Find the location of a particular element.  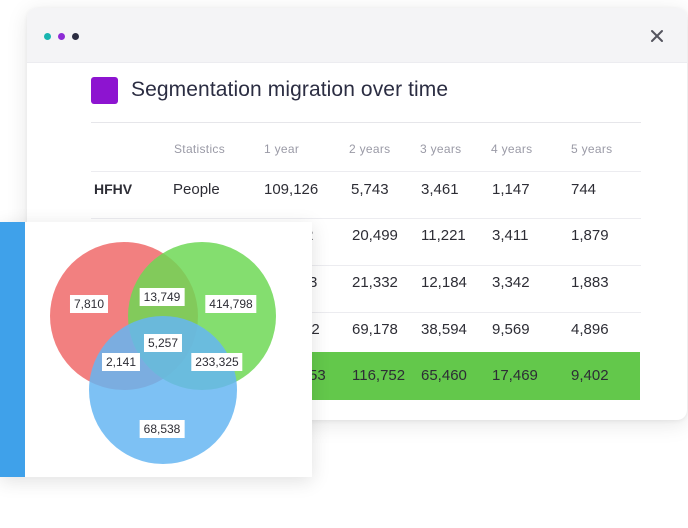

window-dot-teal is located at coordinates (47, 36).